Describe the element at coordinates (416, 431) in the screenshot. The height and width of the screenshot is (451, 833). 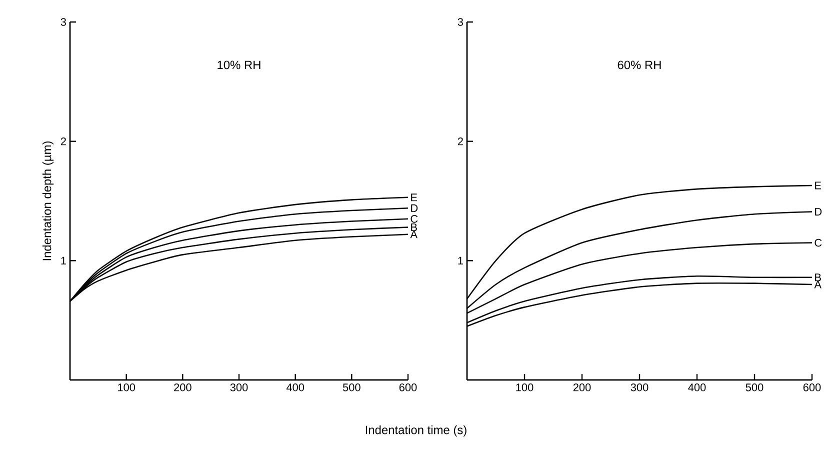
I see `x-axis-title: Indentation time (s)` at that location.